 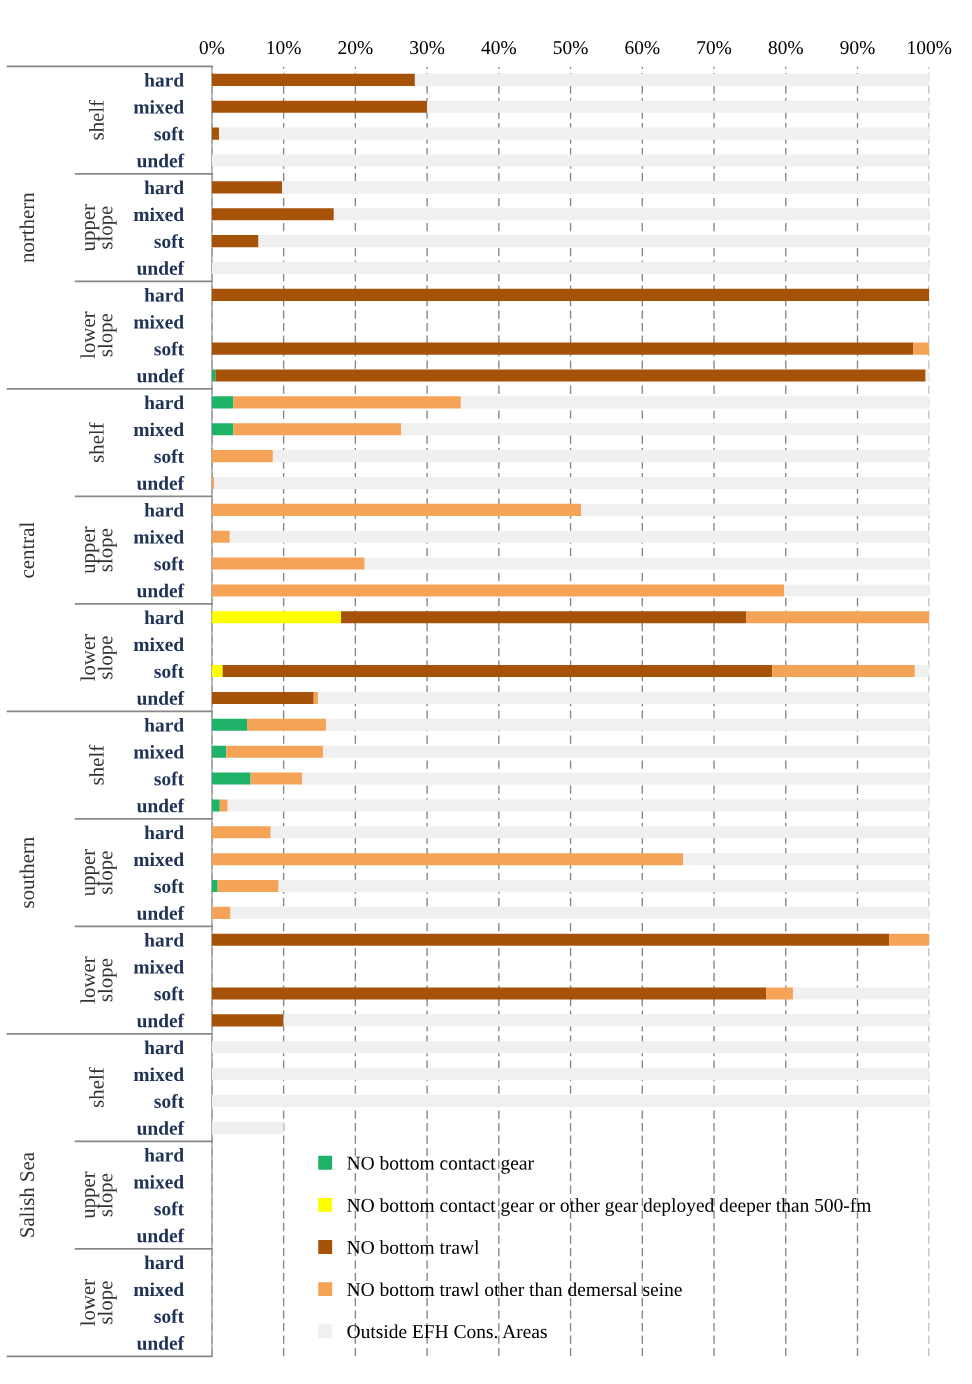 What do you see at coordinates (498, 48) in the screenshot?
I see `x-tick-label: 40%` at bounding box center [498, 48].